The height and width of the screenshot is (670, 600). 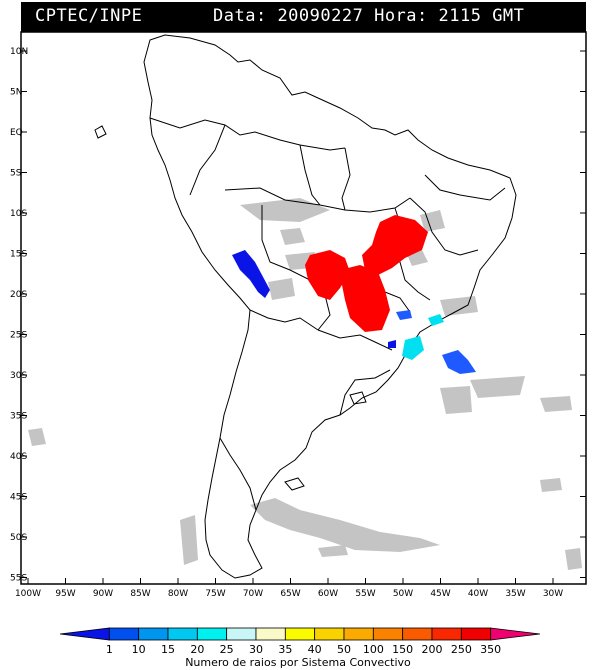 I want to click on system-blue-small, so click(x=404, y=315).